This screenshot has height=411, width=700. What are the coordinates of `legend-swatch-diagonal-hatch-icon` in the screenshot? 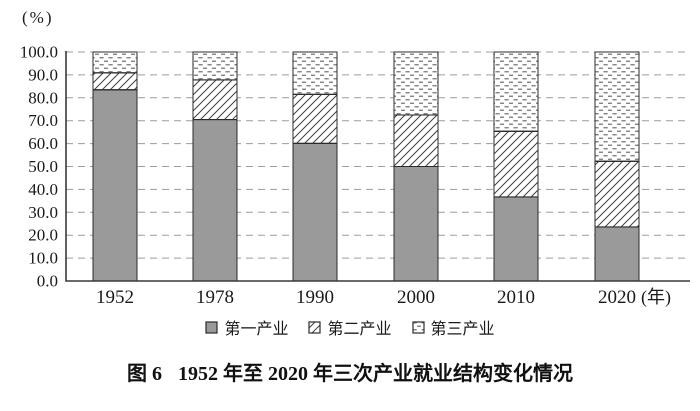 It's located at (315, 327).